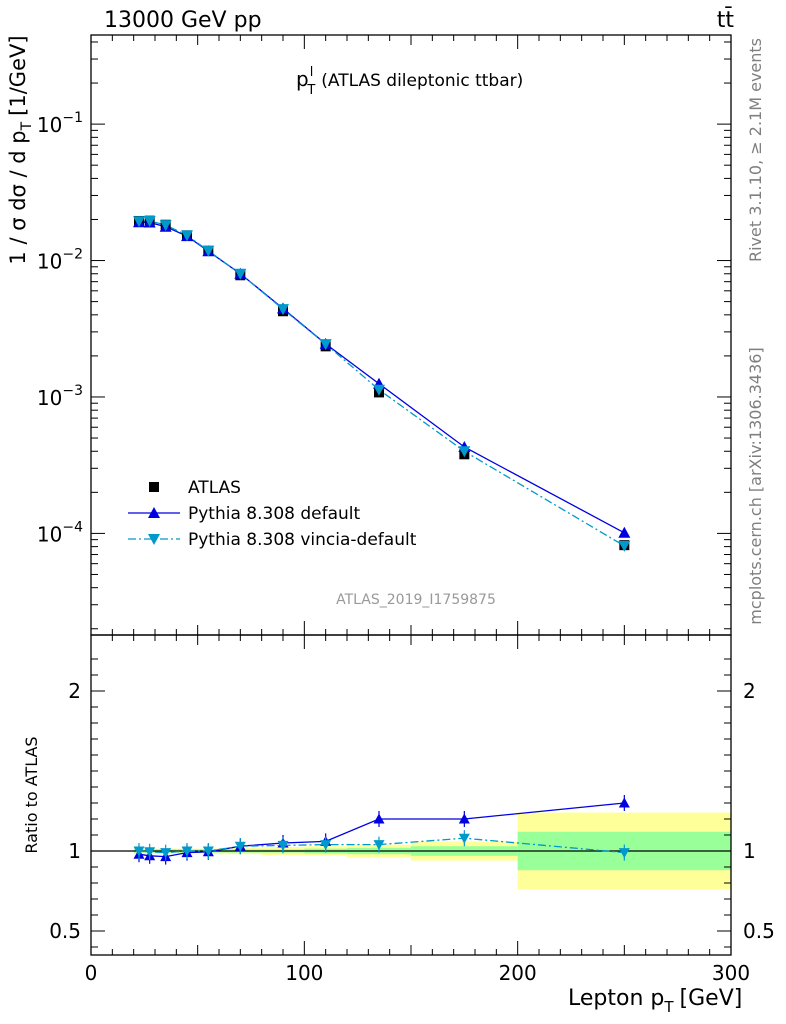  Describe the element at coordinates (381, 830) in the screenshot. I see `ratio-series` at that location.